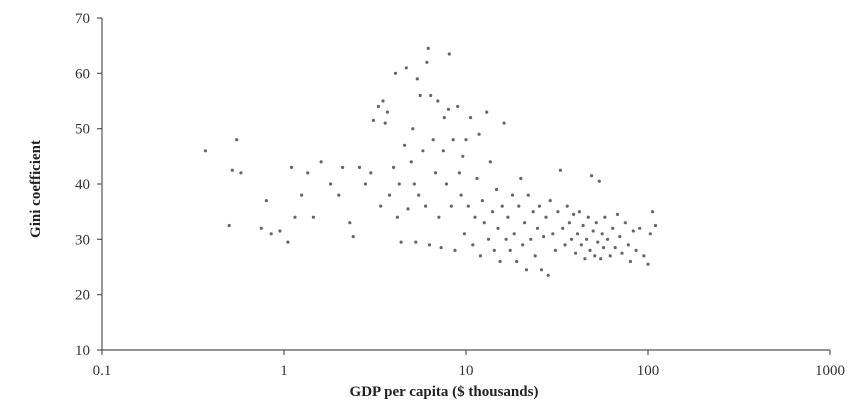  I want to click on x-tick-label: 10, so click(466, 371).